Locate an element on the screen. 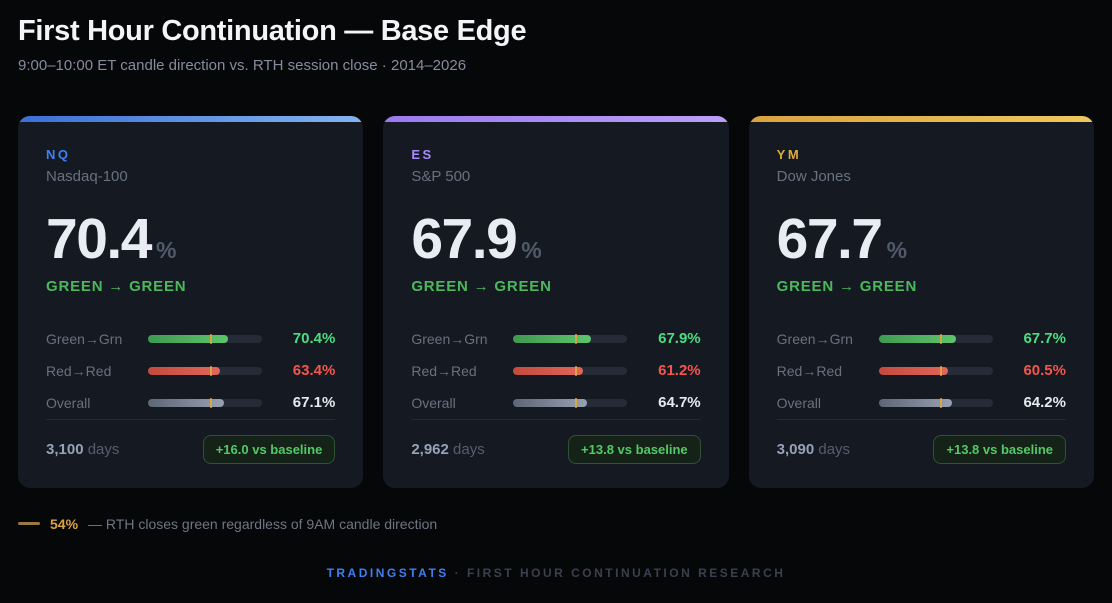  stat-row-red: Red→Red 61.2% is located at coordinates (555, 371).